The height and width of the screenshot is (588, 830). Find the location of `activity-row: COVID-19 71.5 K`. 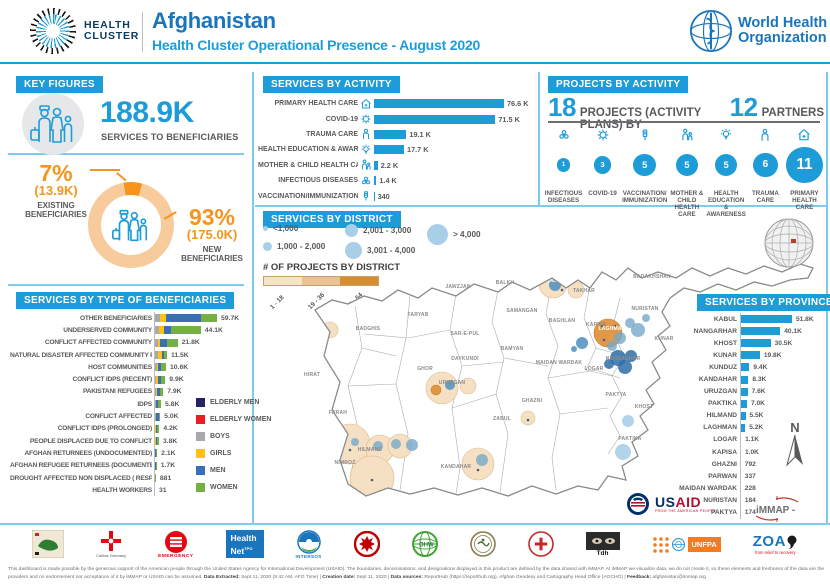

activity-row: COVID-19 71.5 K is located at coordinates (396, 118).